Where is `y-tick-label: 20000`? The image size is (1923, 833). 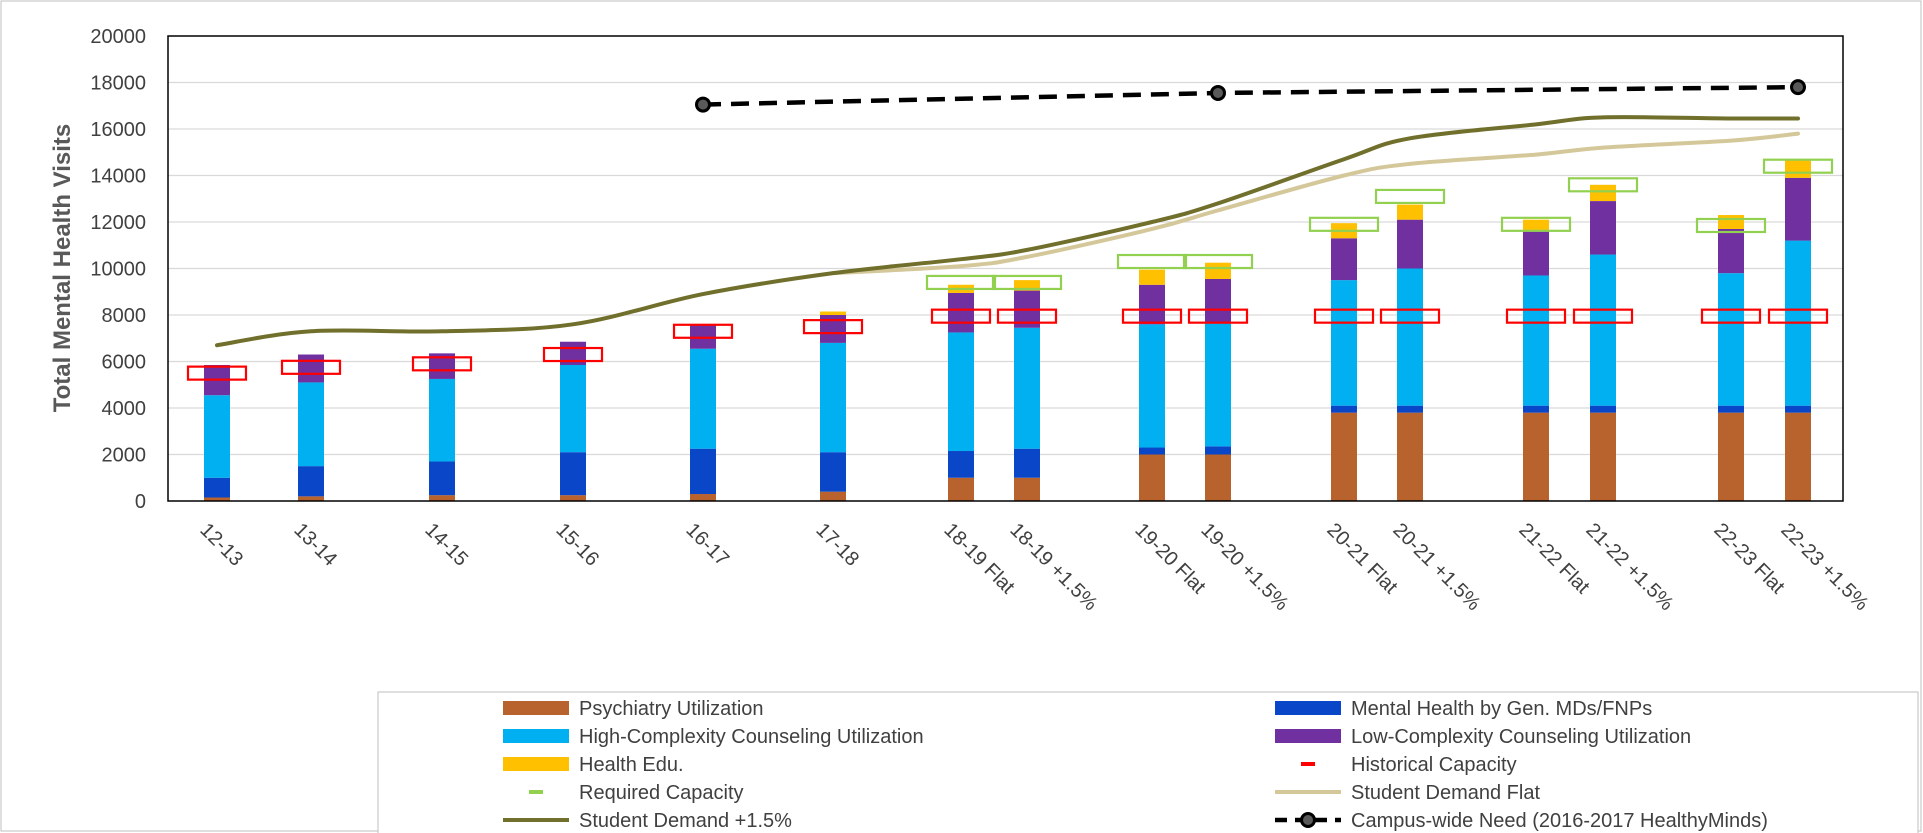
y-tick-label: 20000 is located at coordinates (118, 37).